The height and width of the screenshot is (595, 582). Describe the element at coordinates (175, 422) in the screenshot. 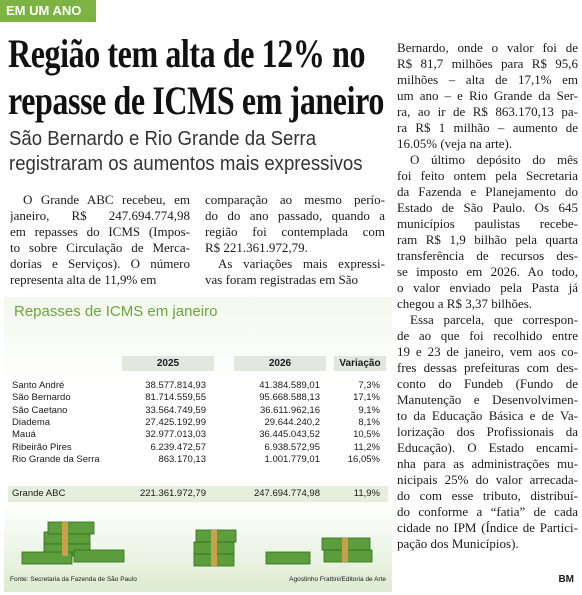

I see `table-cell: 27.425.192,99` at that location.